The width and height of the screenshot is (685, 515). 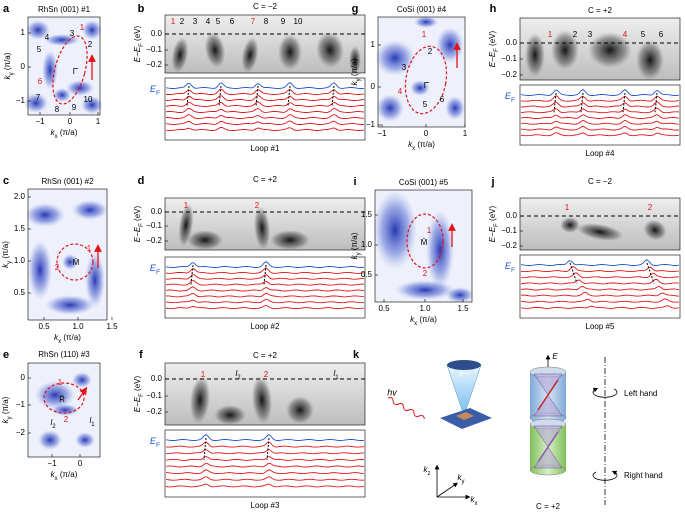 I want to click on panel-title: C = +2, so click(x=265, y=179).